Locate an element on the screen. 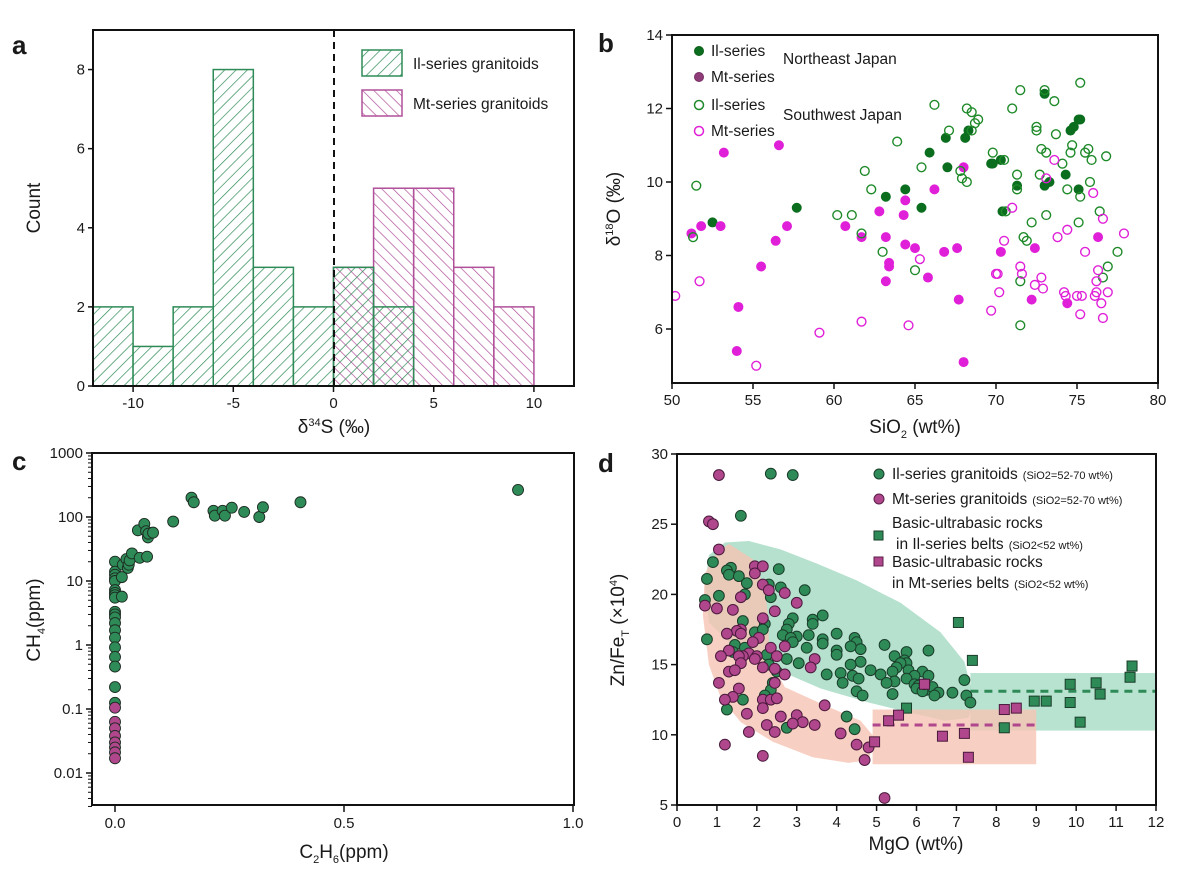 The width and height of the screenshot is (1182, 881). legend-marker-mt-basic is located at coordinates (878, 561).